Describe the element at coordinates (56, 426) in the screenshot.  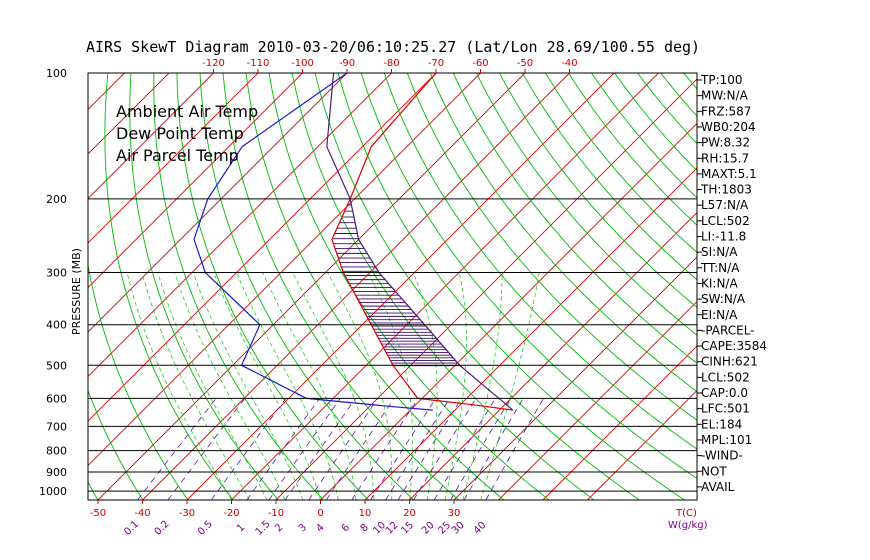
I see `pressure-tick-700: 700` at that location.